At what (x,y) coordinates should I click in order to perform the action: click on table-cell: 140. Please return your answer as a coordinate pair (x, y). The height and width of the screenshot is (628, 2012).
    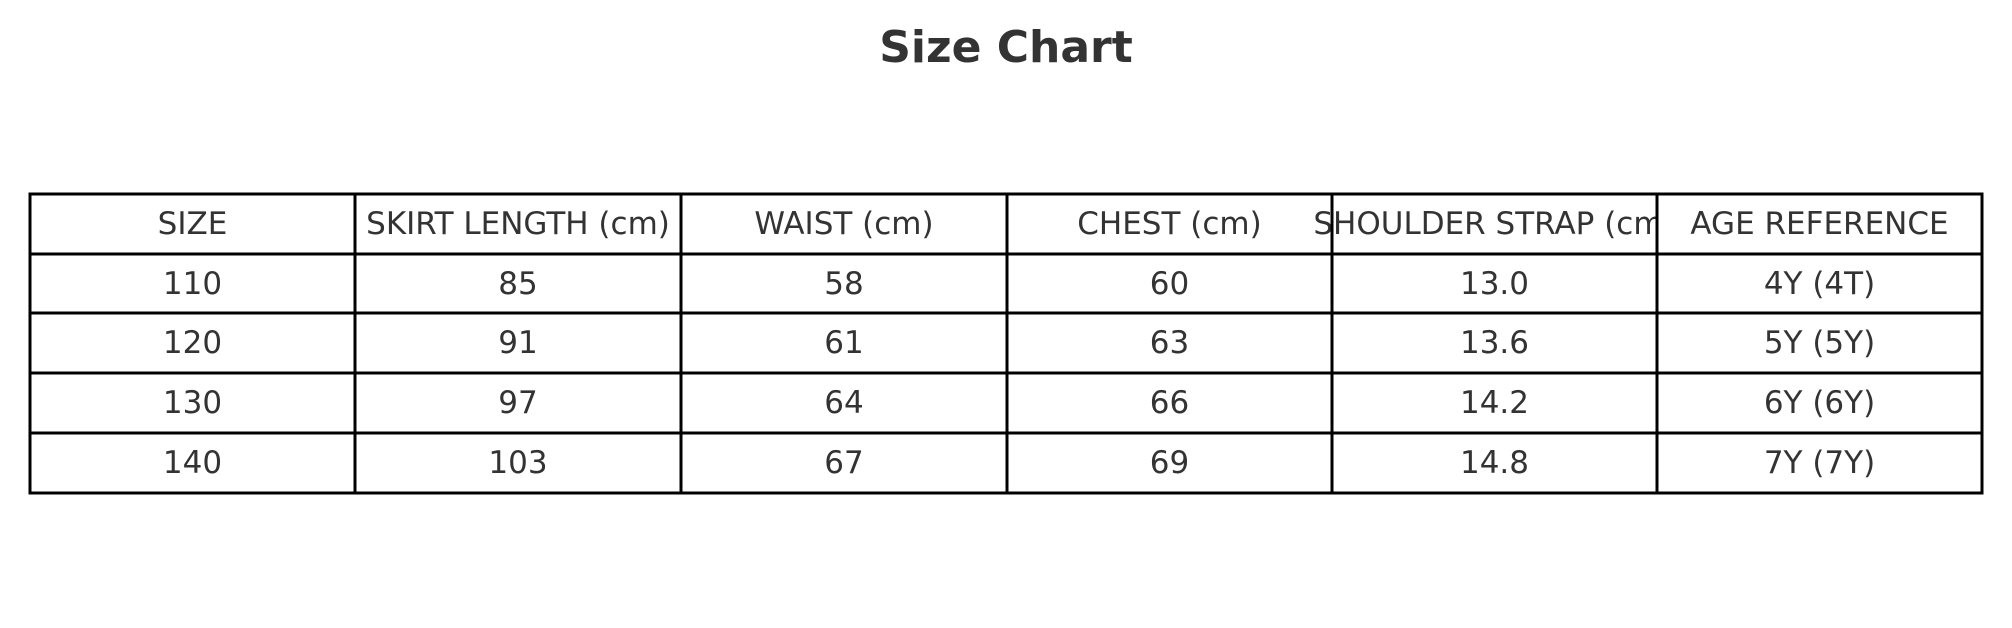
    Looking at the image, I should click on (192, 463).